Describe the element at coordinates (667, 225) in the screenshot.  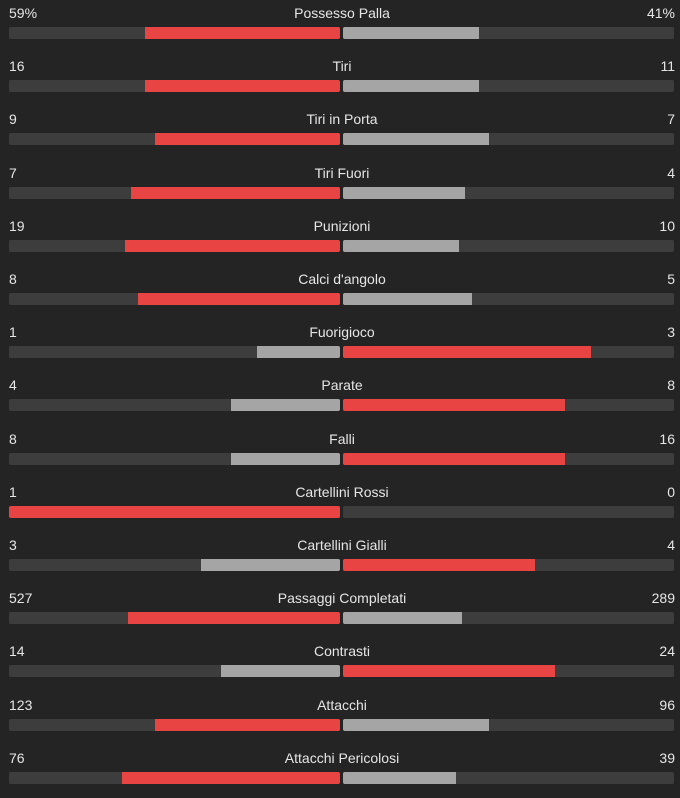
I see `away-value: 10` at that location.